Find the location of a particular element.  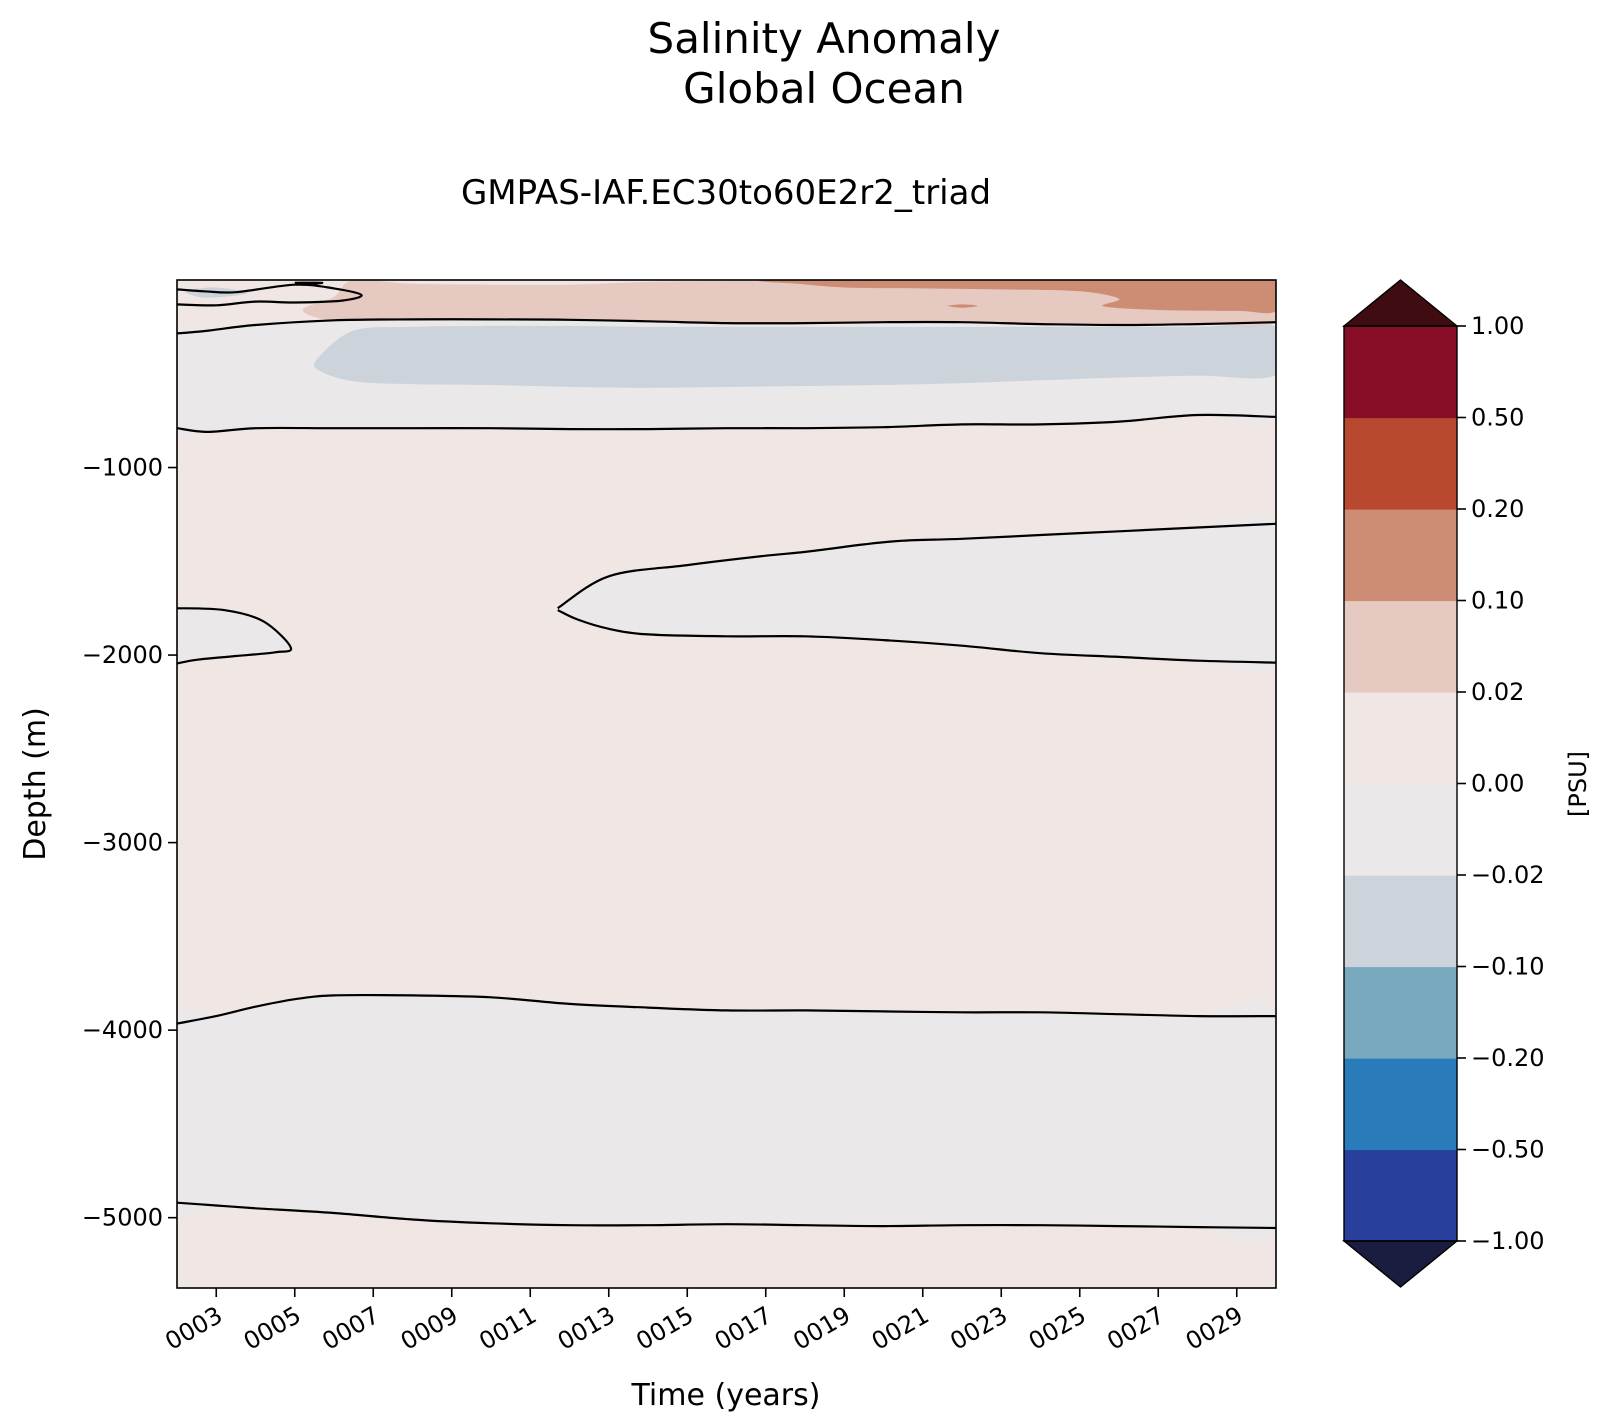

colorbar-over-arrow is located at coordinates (1400, 303).